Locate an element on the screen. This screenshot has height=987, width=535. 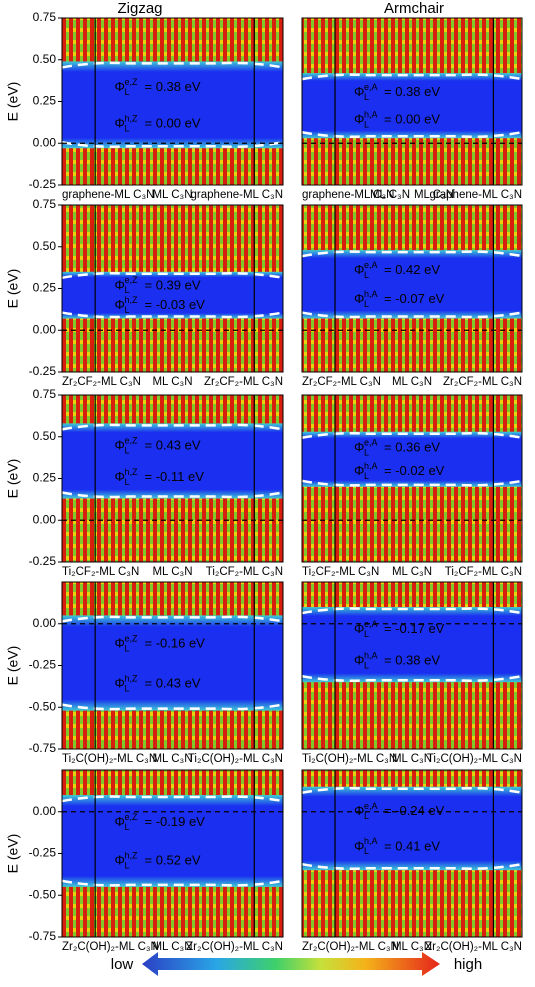
annotation-value: = -0.07 eV is located at coordinates (414, 298).